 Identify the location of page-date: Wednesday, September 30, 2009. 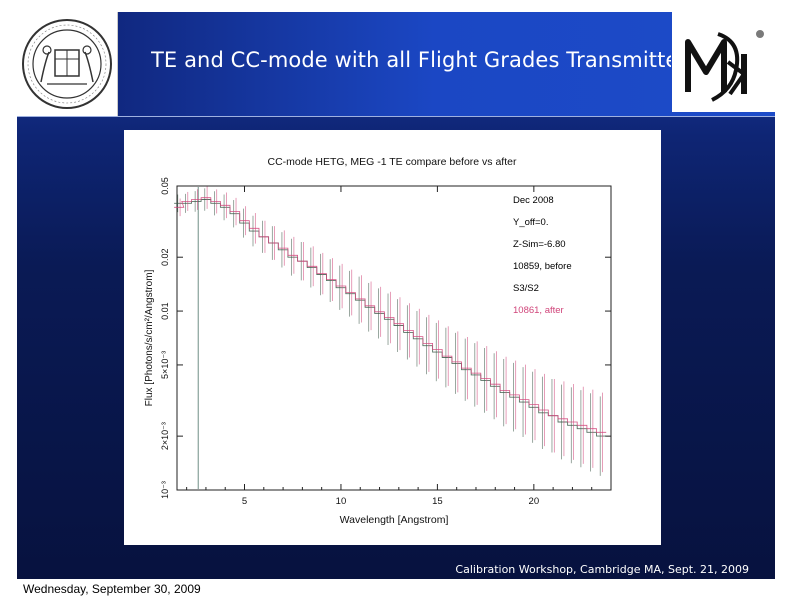
(112, 589).